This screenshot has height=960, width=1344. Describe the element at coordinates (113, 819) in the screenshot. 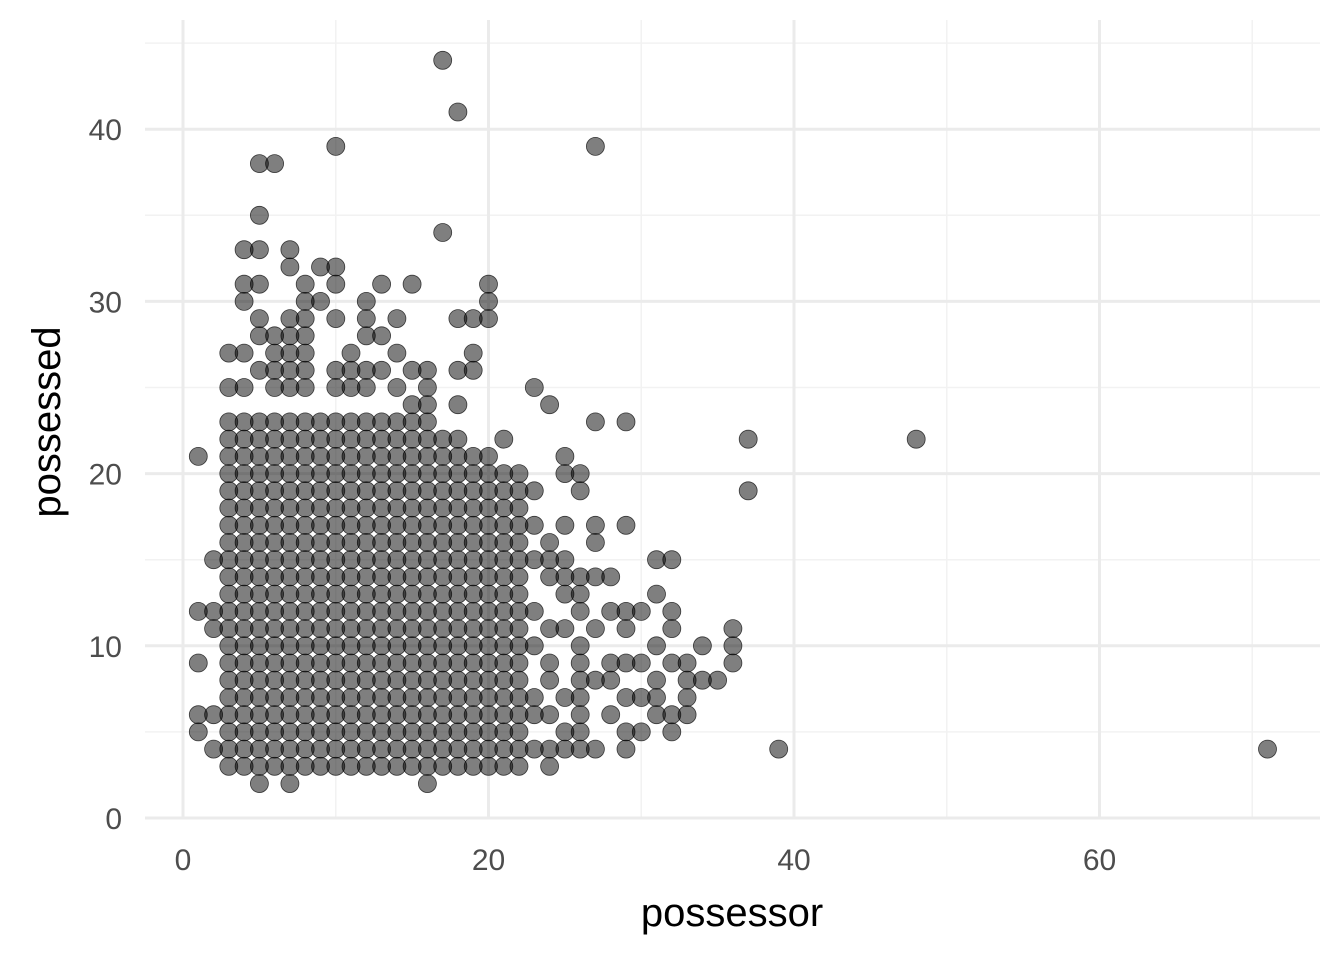

I see `y-tick-label: 0` at that location.